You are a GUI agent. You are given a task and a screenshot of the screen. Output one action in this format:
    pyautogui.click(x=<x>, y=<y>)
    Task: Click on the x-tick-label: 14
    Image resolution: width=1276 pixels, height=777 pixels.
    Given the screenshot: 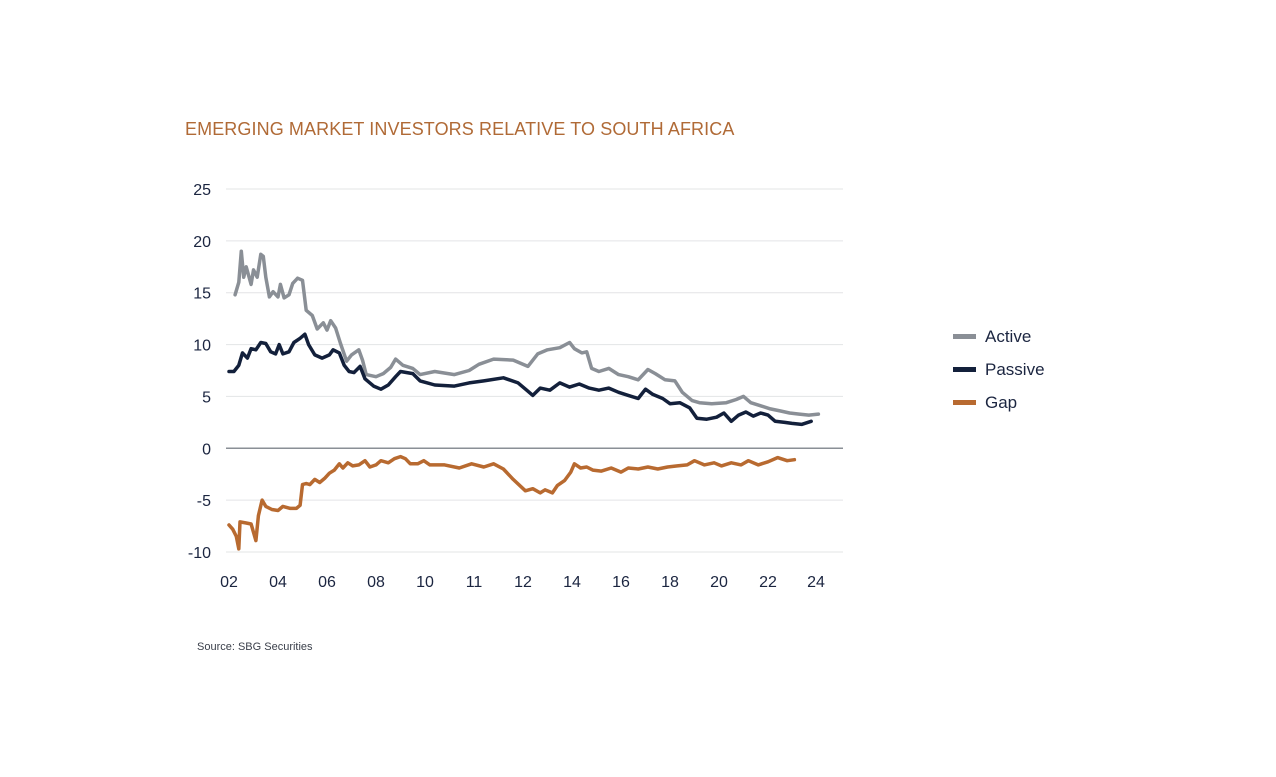 What is the action you would take?
    pyautogui.click(x=572, y=582)
    